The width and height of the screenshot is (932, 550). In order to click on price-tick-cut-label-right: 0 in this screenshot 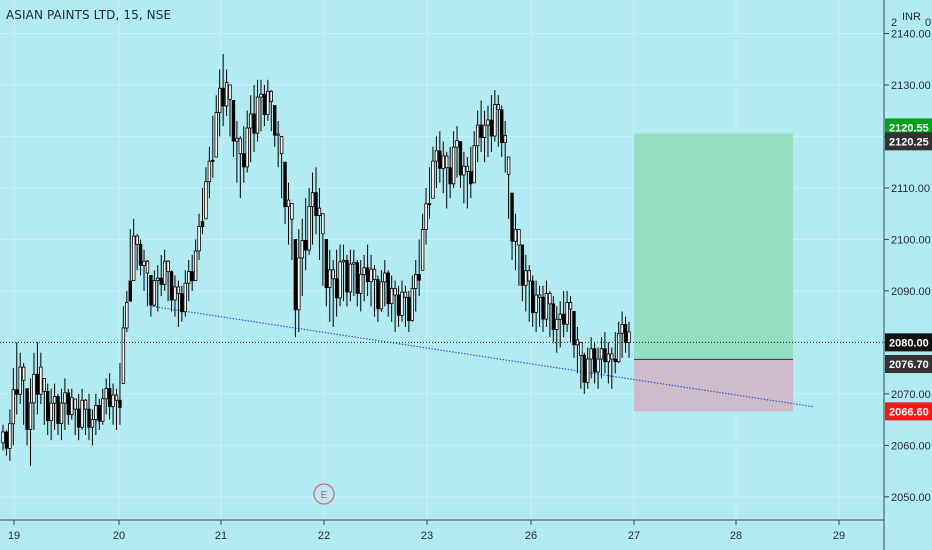, I will do `click(928, 23)`.